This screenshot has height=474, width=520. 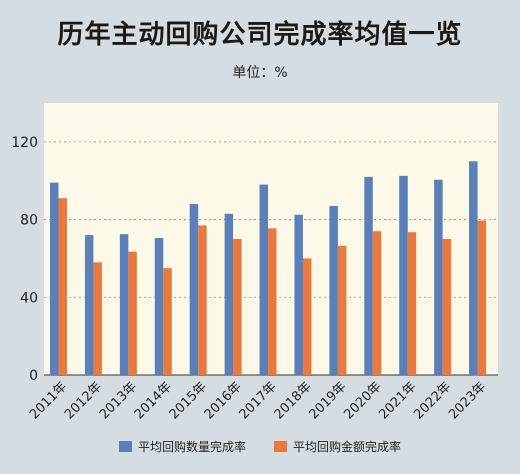 What do you see at coordinates (362, 400) in the screenshot?
I see `x-tick-label: 2020年` at bounding box center [362, 400].